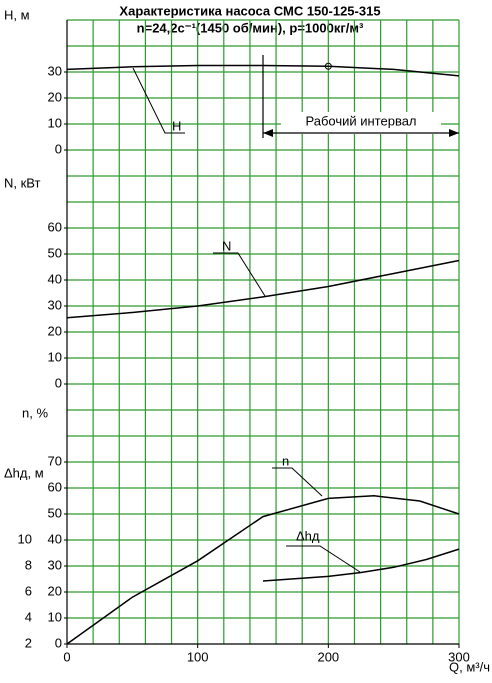 The width and height of the screenshot is (492, 683). What do you see at coordinates (360, 120) in the screenshot?
I see `interval-label: Рабочий интервал` at bounding box center [360, 120].